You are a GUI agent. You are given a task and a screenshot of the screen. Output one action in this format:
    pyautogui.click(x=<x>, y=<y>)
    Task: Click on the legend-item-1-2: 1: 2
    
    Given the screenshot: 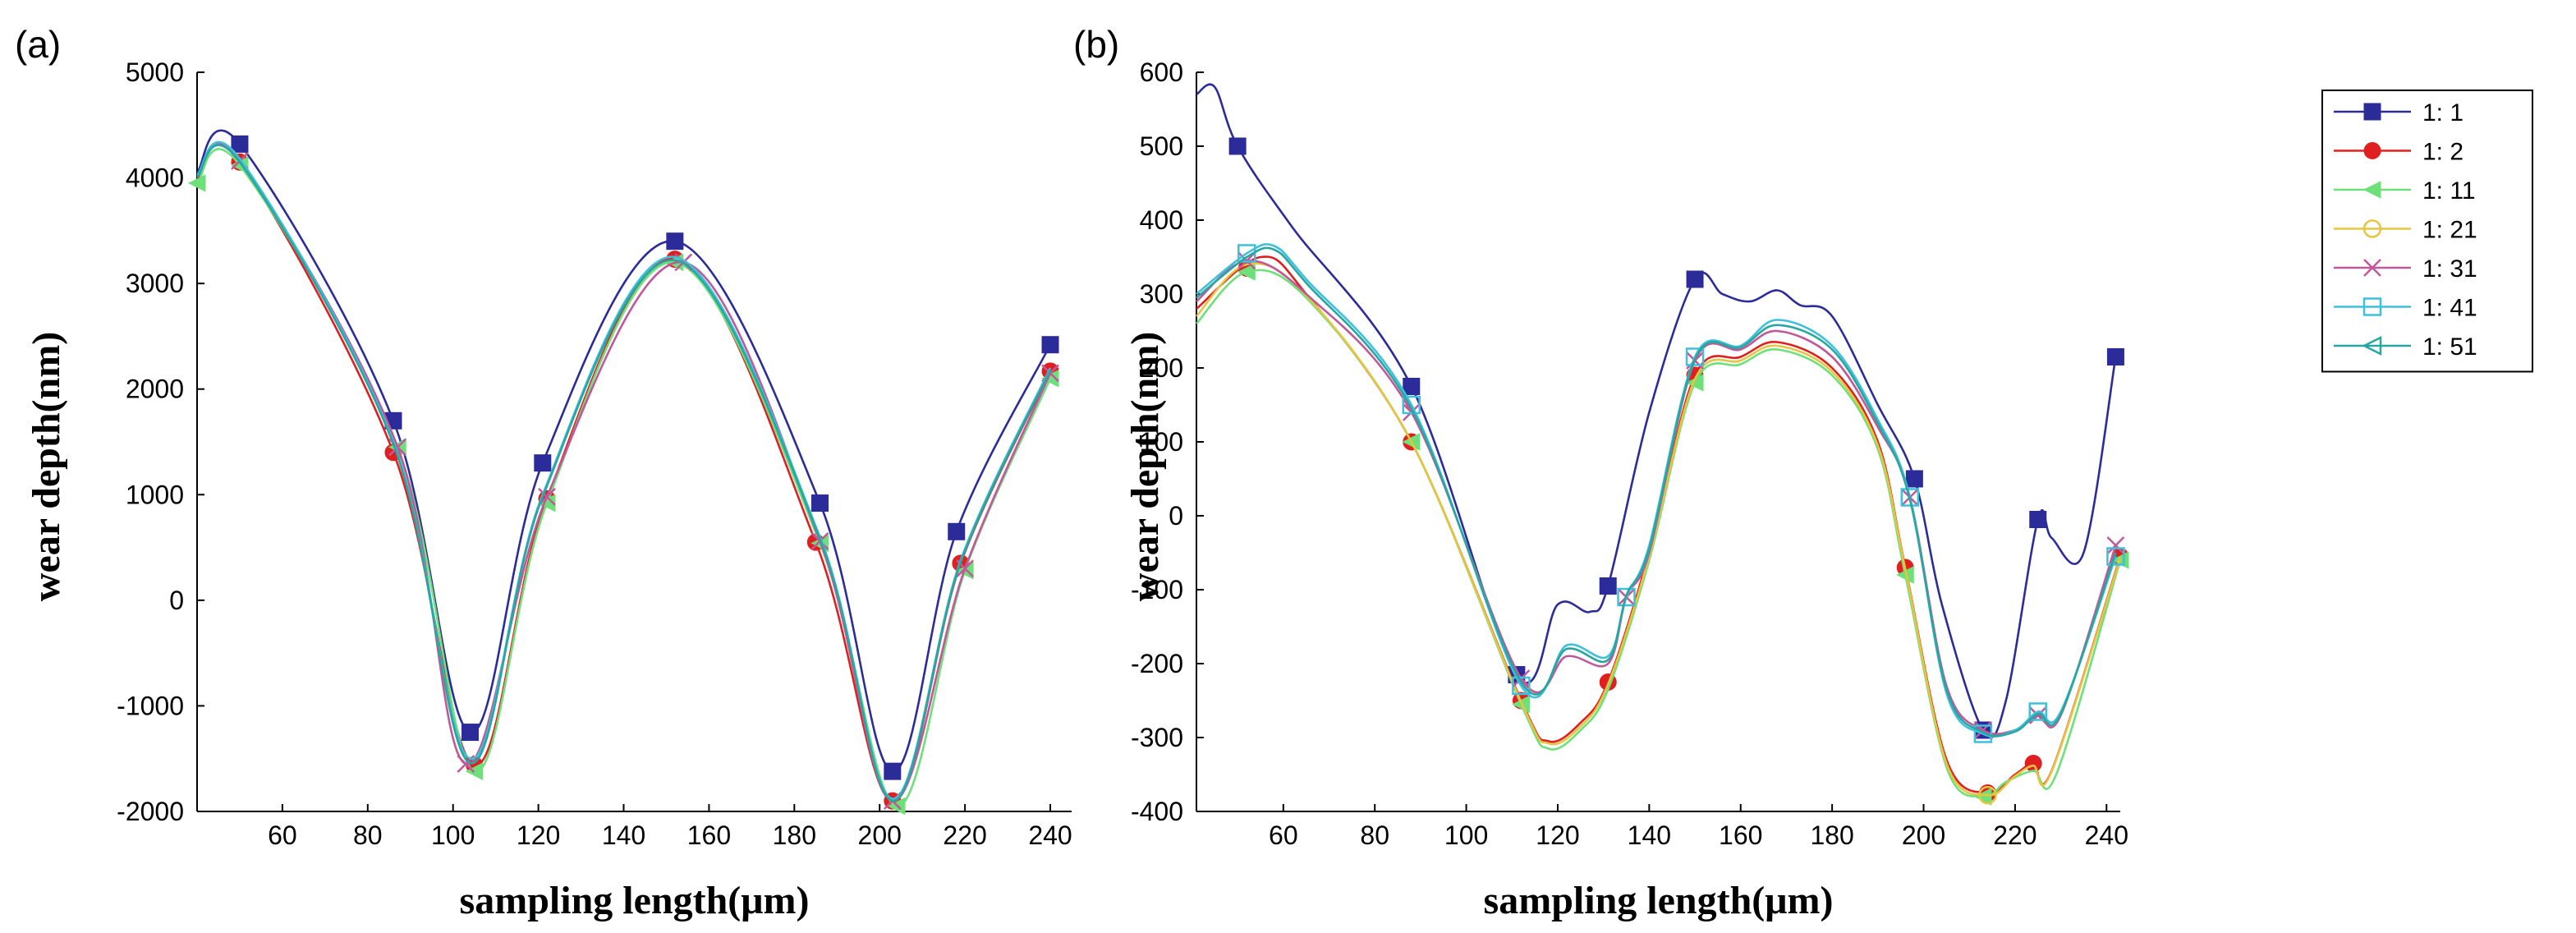 What is the action you would take?
    pyautogui.click(x=2399, y=152)
    